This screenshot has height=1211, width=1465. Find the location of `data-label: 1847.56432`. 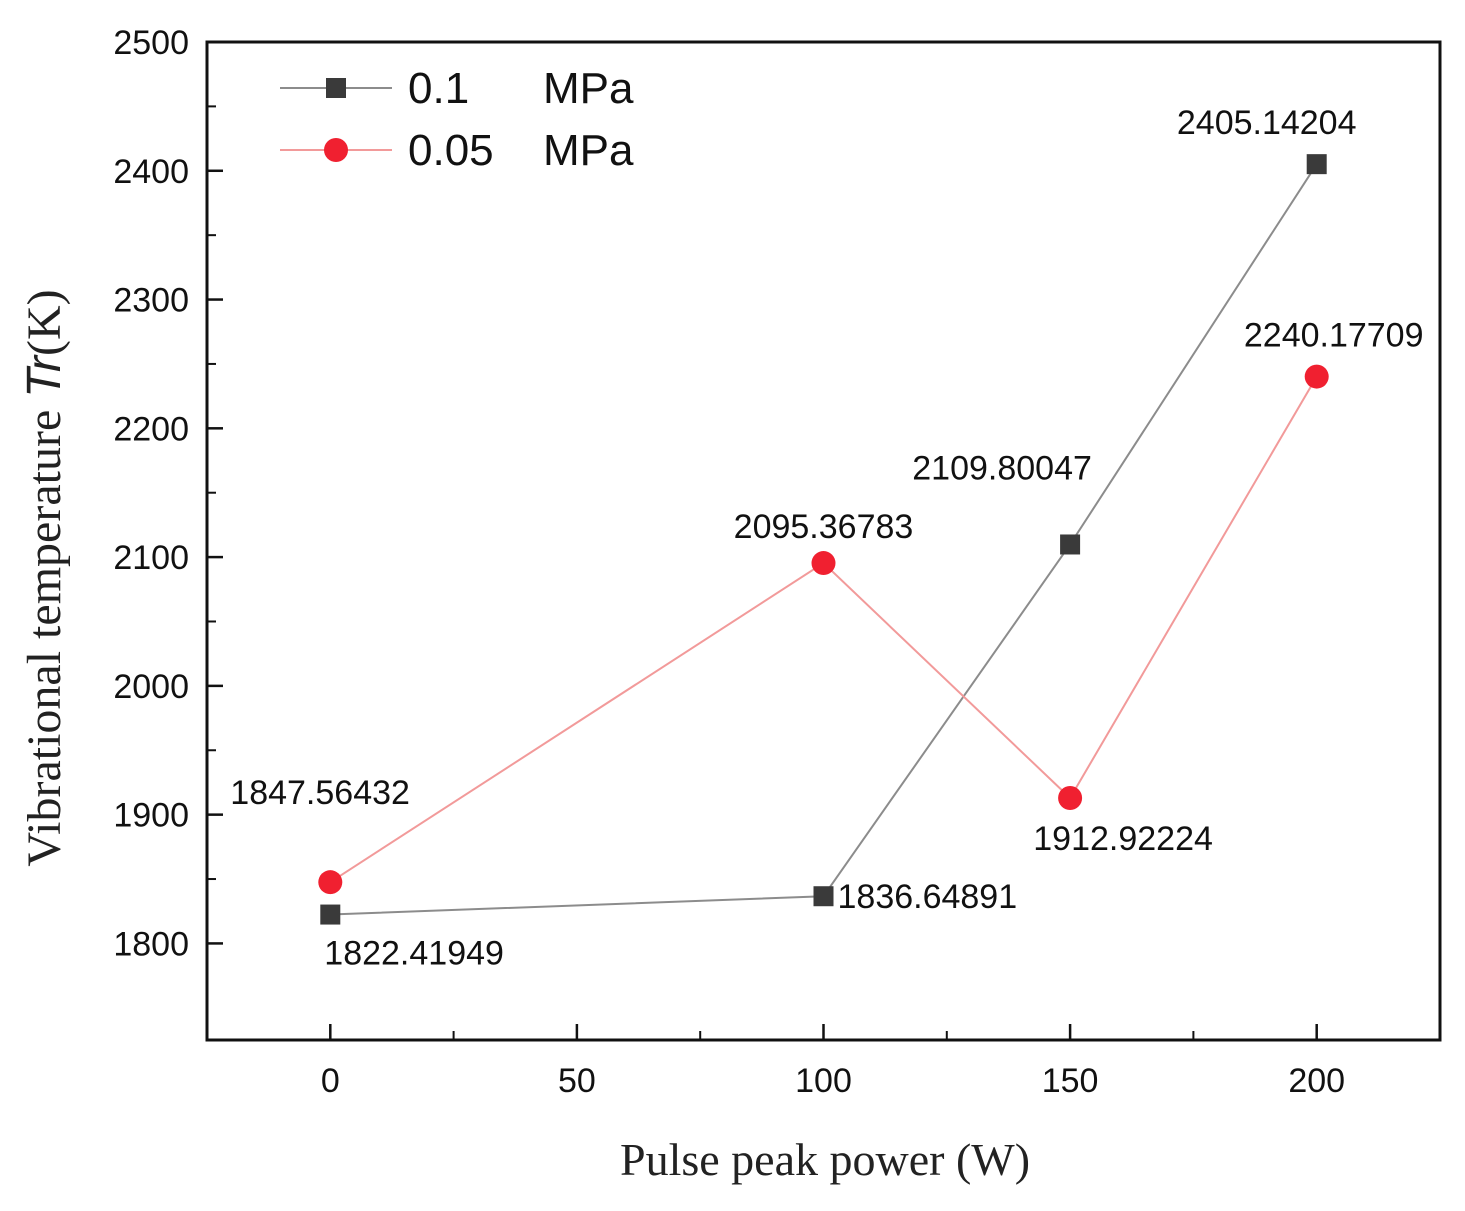

data-label: 1847.56432 is located at coordinates (320, 793).